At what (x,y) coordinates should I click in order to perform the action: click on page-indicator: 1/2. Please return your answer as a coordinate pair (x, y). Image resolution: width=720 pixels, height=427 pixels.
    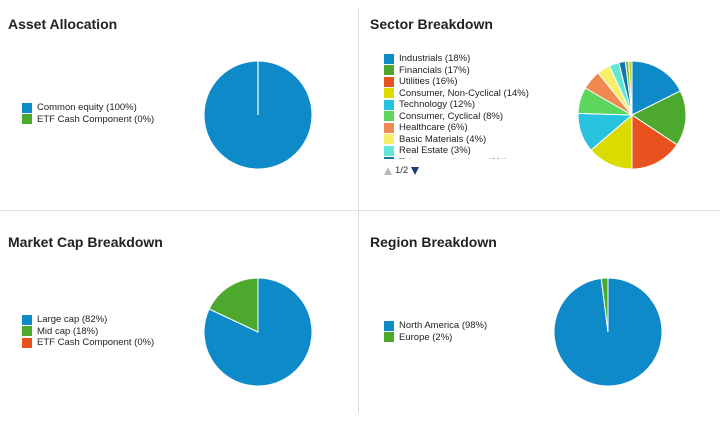
    Looking at the image, I should click on (402, 170).